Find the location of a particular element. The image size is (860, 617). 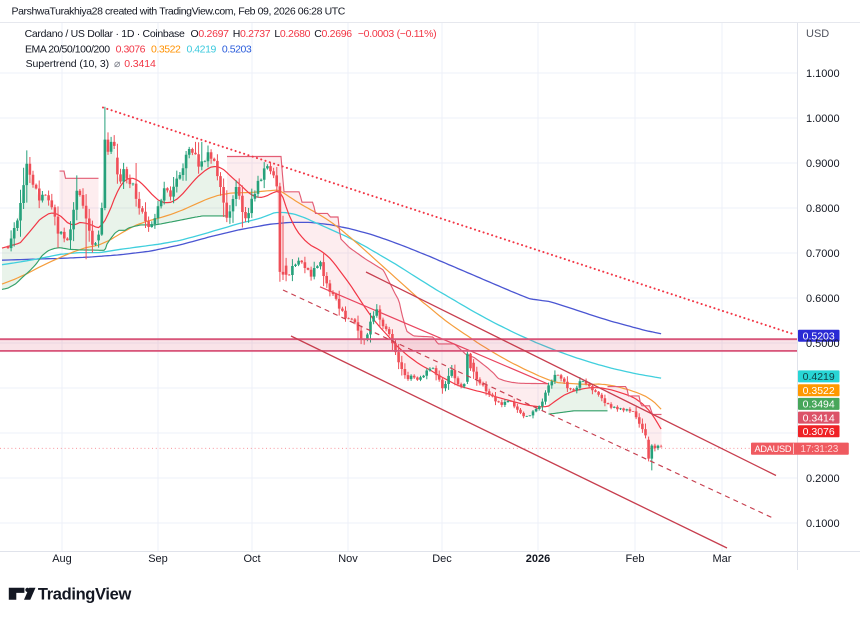

svg-text: Mar is located at coordinates (722, 559).